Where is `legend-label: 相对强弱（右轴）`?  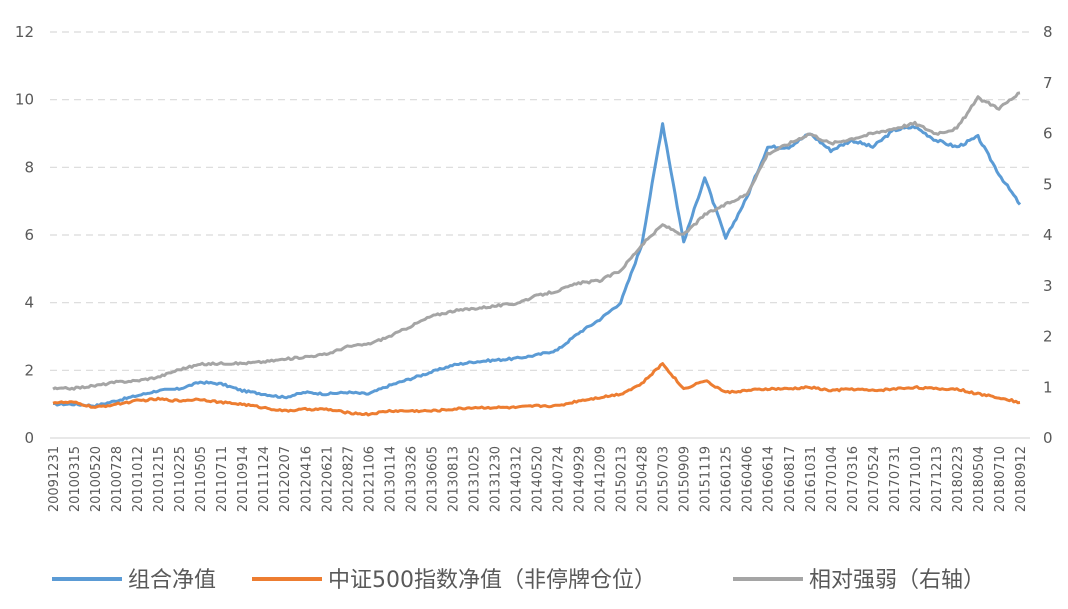
legend-label: 相对强弱（右轴） is located at coordinates (897, 580).